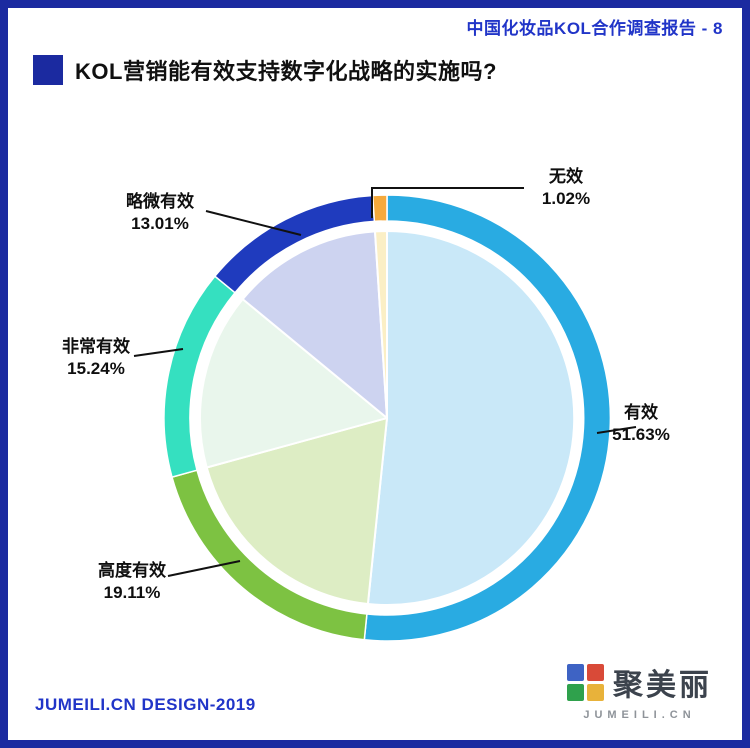 The height and width of the screenshot is (748, 750). Describe the element at coordinates (575, 692) in the screenshot. I see `logo-tile-green` at that location.